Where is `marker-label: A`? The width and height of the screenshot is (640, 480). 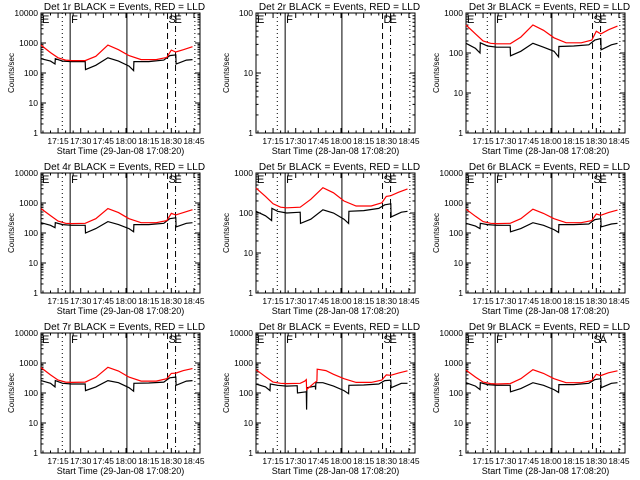
marker-label: A is located at coordinates (604, 340).